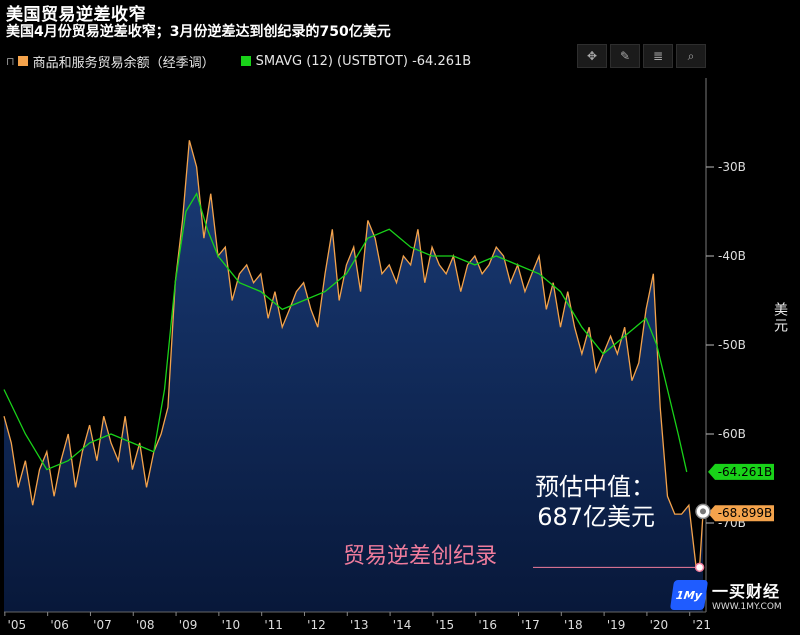 The width and height of the screenshot is (800, 635). Describe the element at coordinates (699, 567) in the screenshot. I see `record-marker` at that location.